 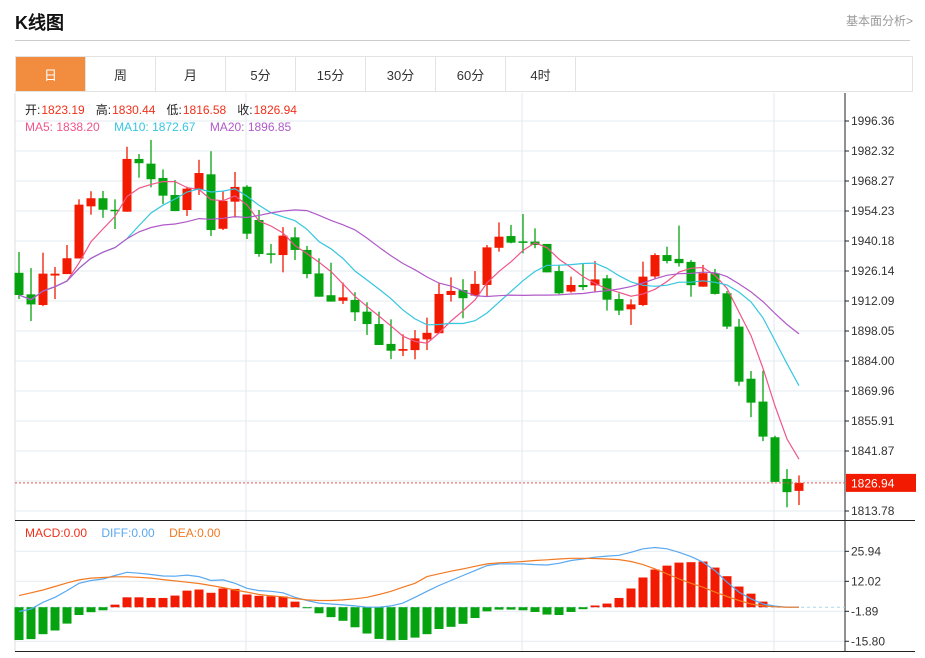 I want to click on macd-value: MACD:0.00, so click(x=56, y=533).